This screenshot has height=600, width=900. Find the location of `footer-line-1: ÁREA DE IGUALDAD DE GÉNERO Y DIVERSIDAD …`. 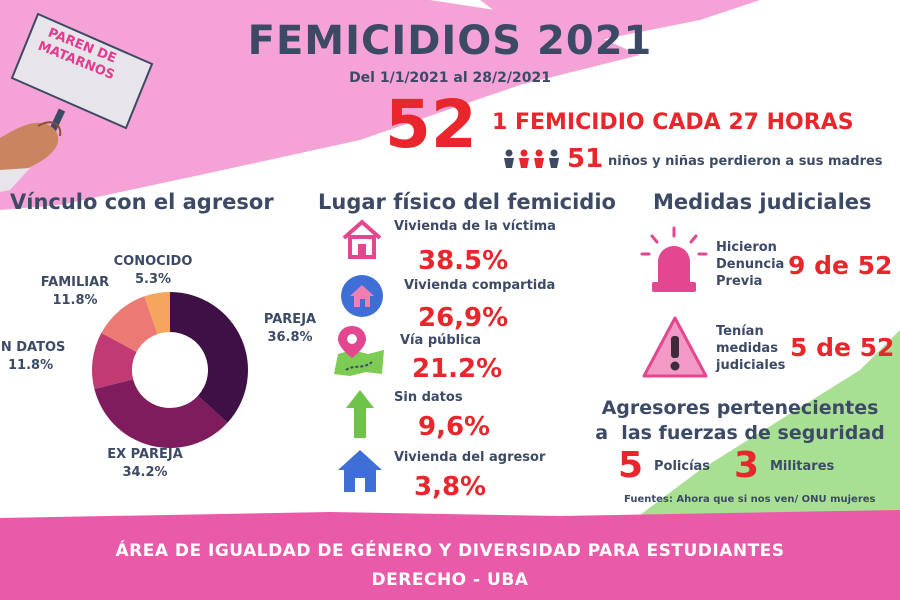

footer-line-1: ÁREA DE IGUALDAD DE GÉNERO Y DIVERSIDAD … is located at coordinates (450, 551).